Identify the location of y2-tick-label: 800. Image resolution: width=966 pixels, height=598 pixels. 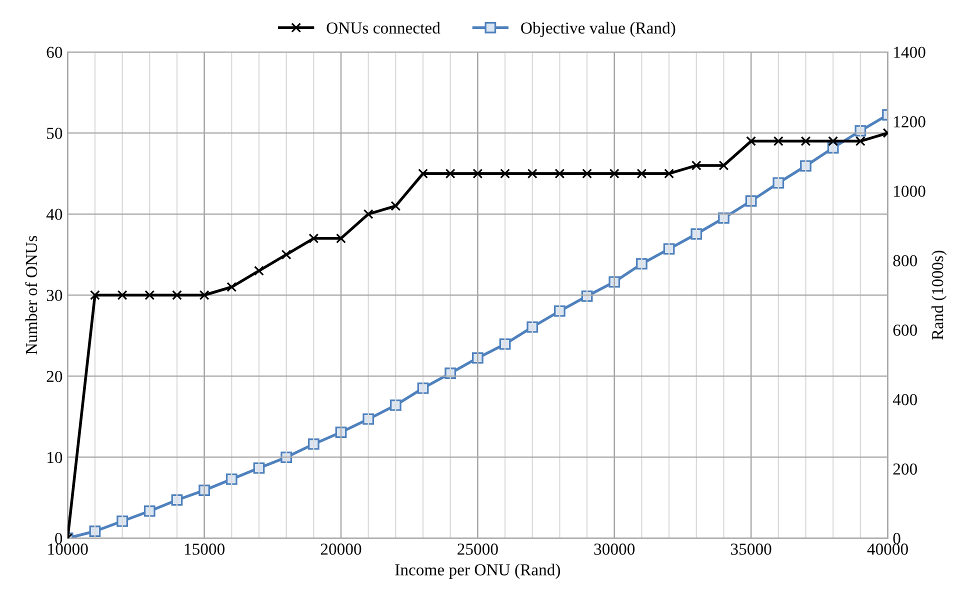
(905, 260).